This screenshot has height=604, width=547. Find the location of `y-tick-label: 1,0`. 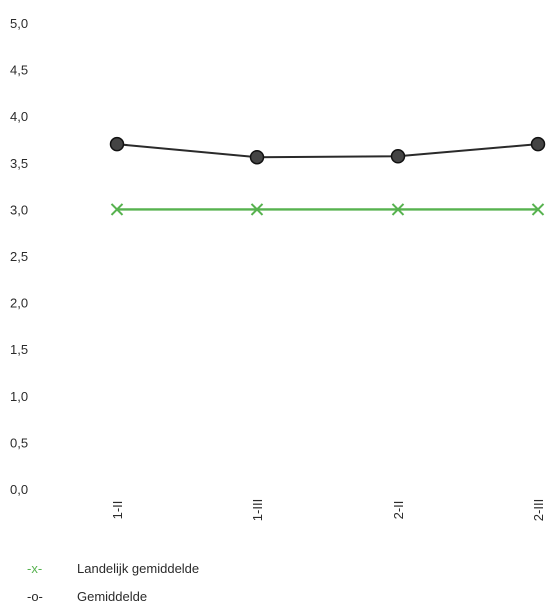

y-tick-label: 1,0 is located at coordinates (19, 396).